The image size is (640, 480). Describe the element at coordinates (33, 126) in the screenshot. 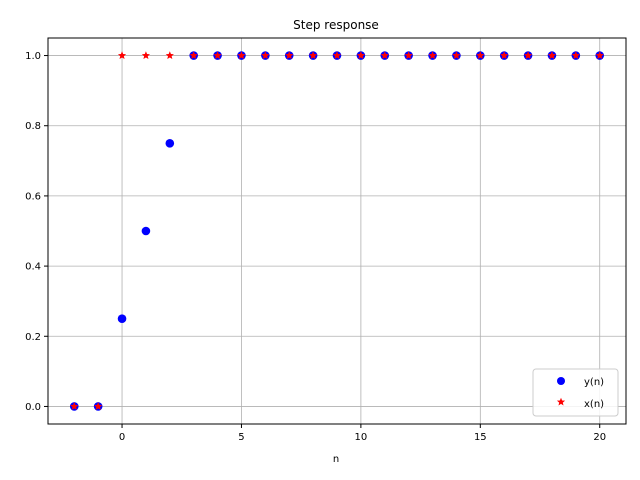

I see `y-tick-label: 0.8` at that location.